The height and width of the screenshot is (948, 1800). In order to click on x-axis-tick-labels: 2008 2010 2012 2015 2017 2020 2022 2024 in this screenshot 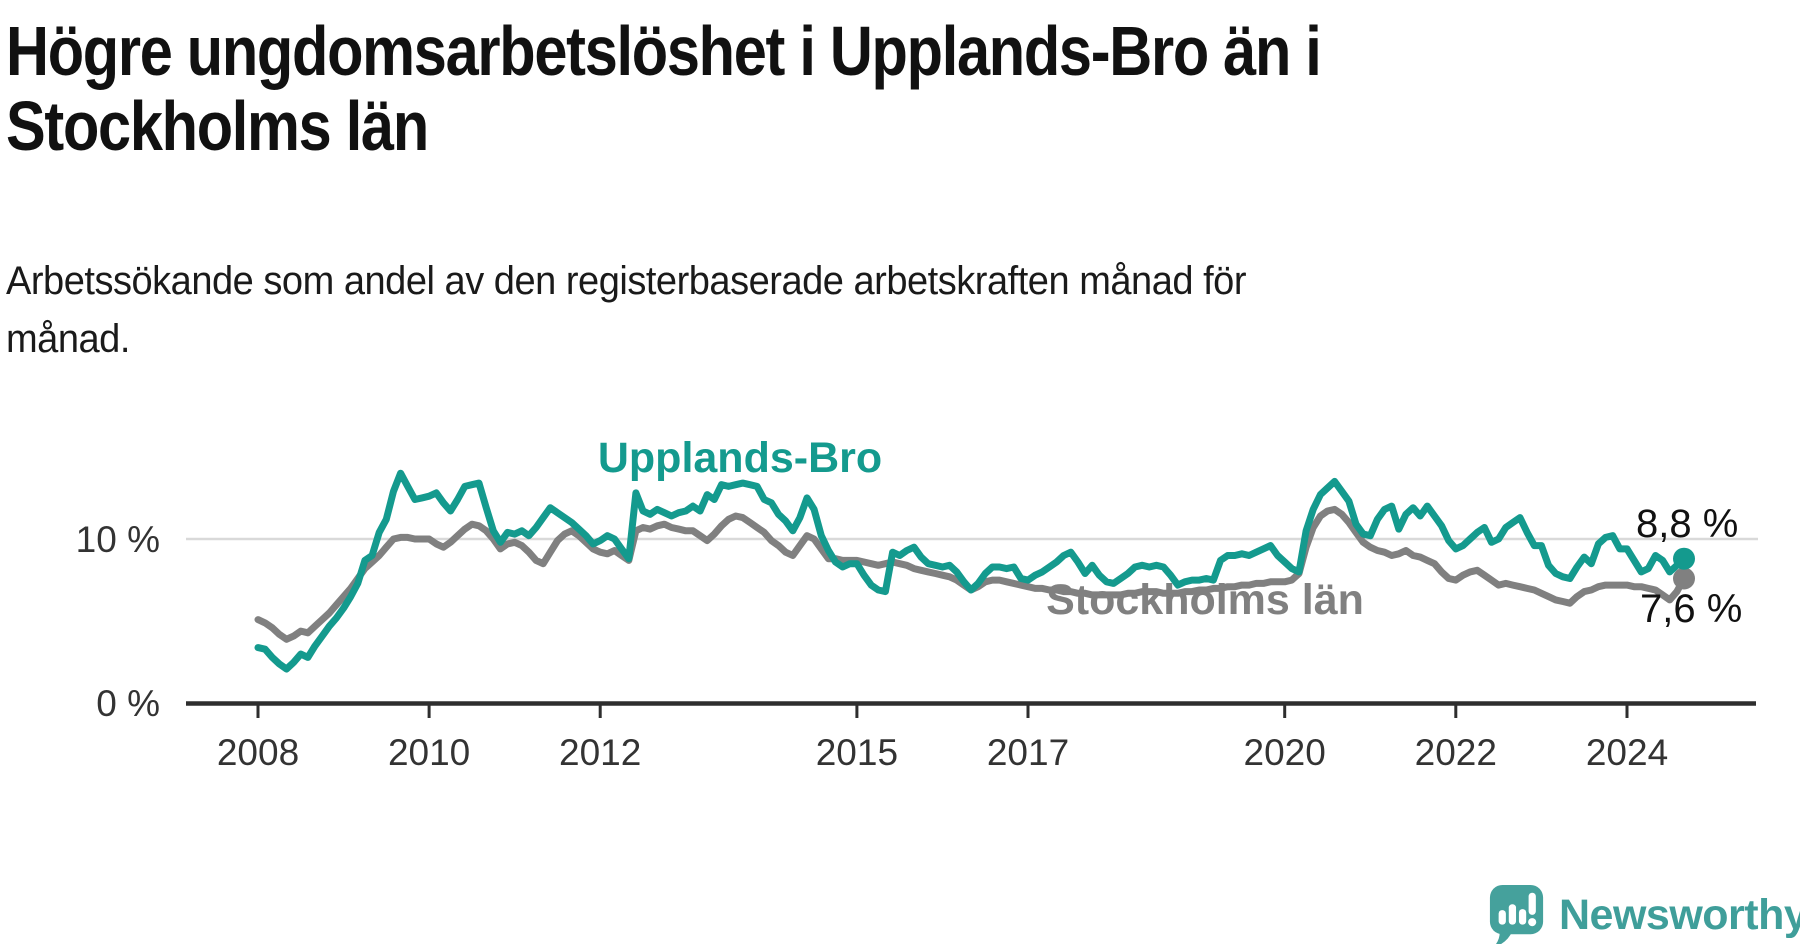, I will do `click(942, 752)`.